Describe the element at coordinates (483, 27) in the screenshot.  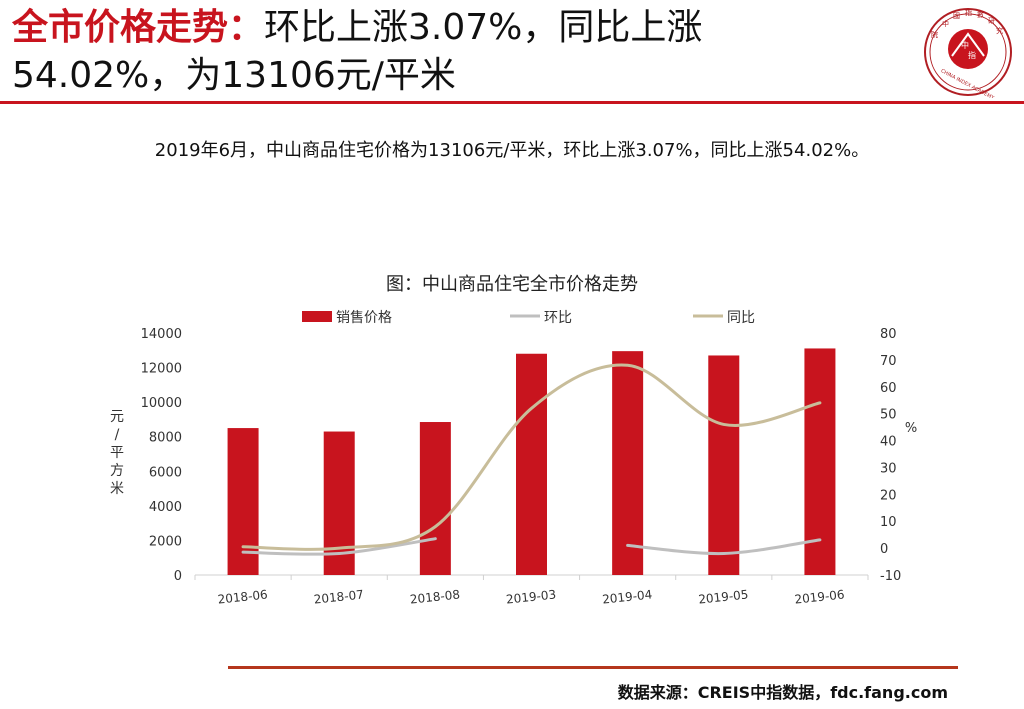
I see `title-line1: 环比上涨3.07%，同比上涨` at that location.